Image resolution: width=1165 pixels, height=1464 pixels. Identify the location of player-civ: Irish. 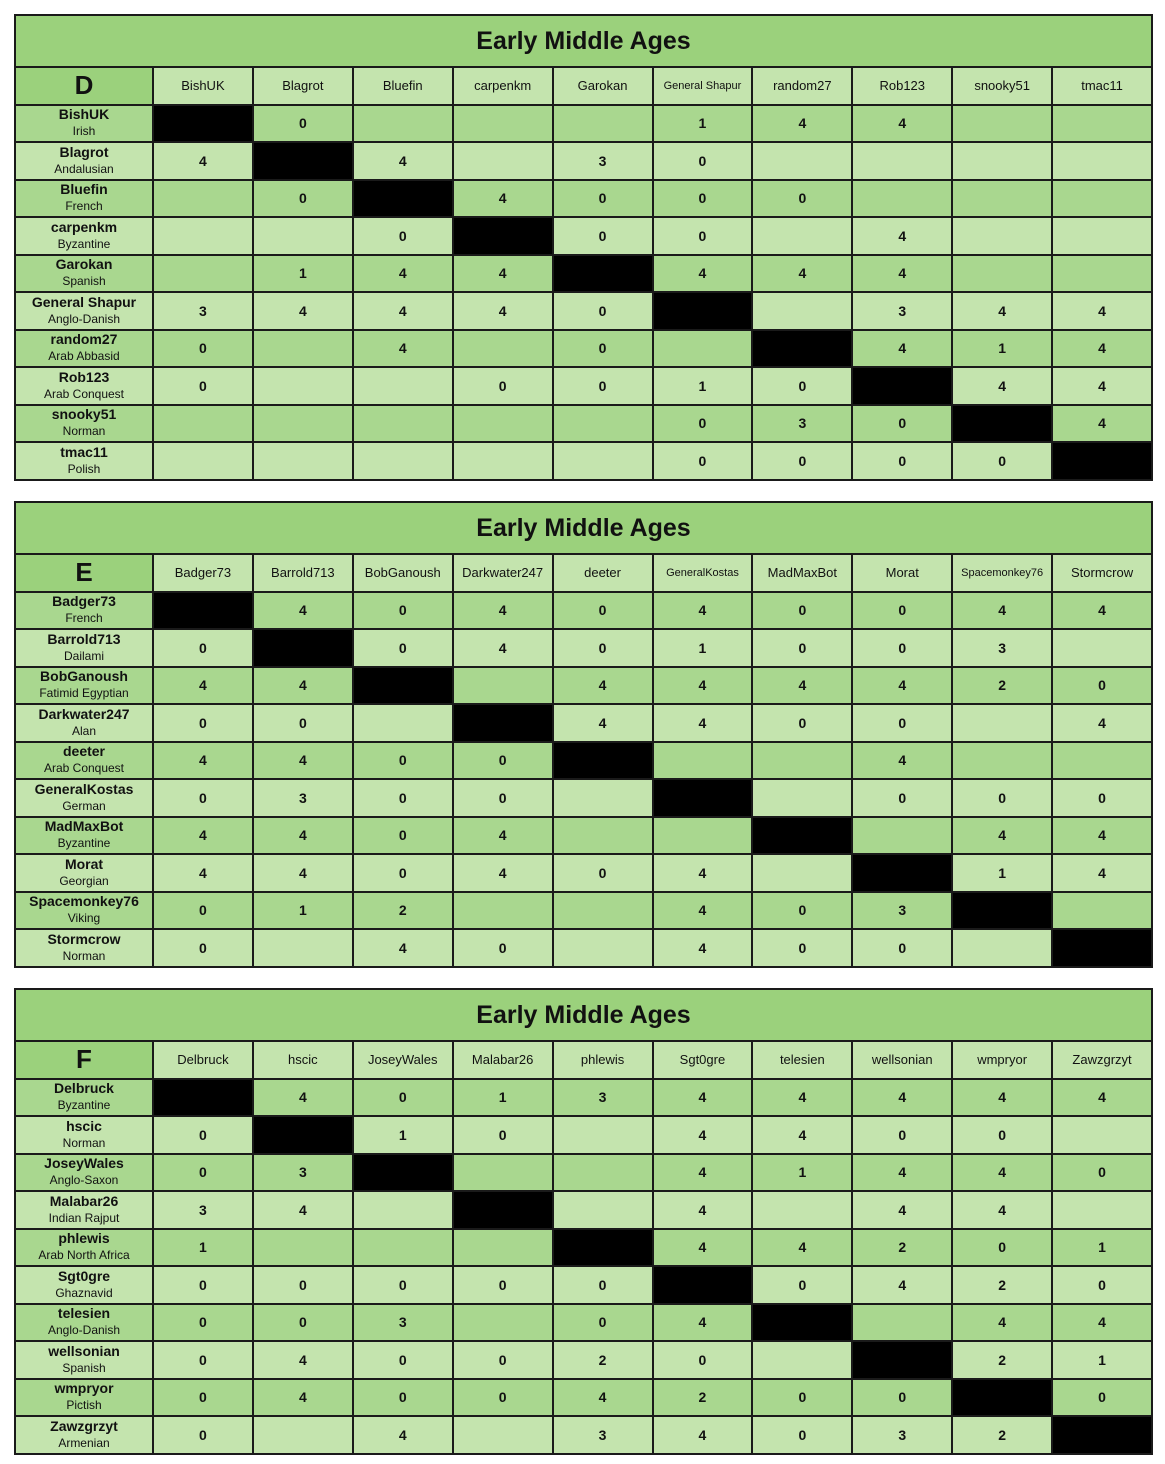
(84, 131).